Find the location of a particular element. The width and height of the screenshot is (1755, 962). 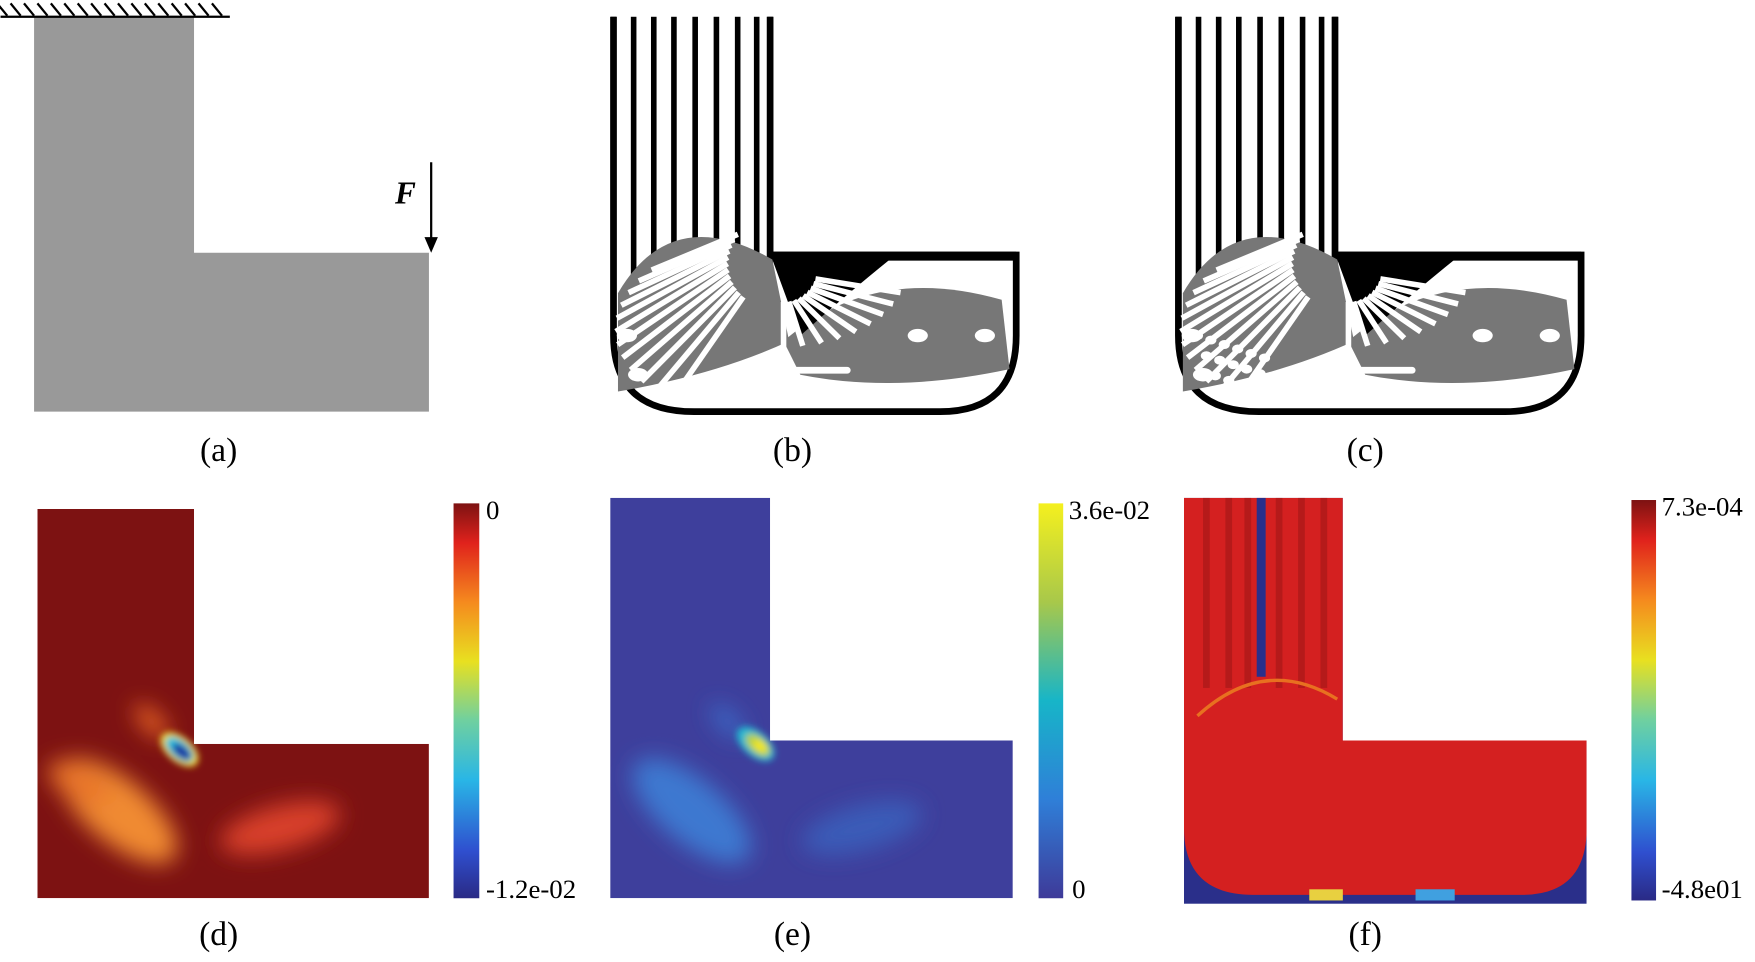

caption: (f) is located at coordinates (1365, 934).